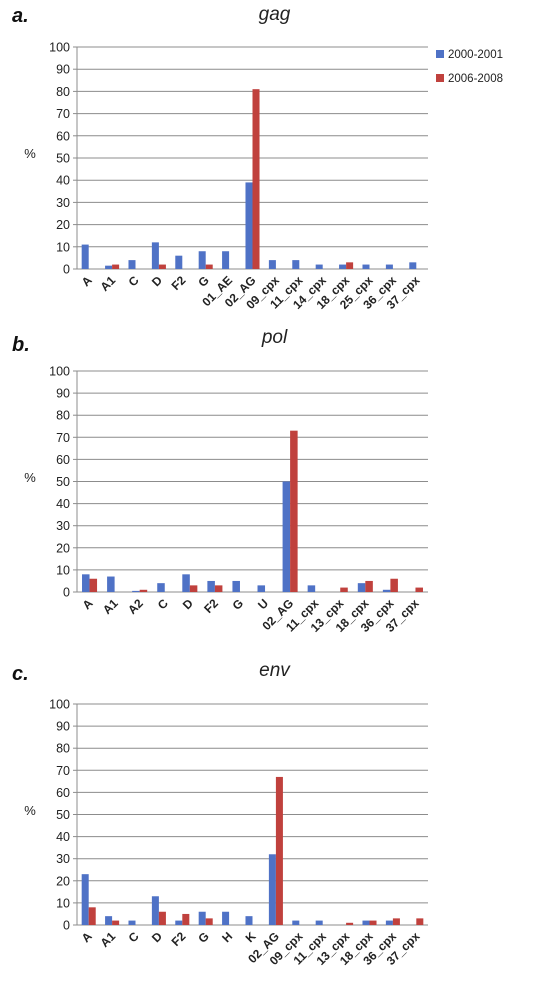 The image size is (536, 1005). Describe the element at coordinates (20, 16) in the screenshot. I see `panel-label: a.` at that location.